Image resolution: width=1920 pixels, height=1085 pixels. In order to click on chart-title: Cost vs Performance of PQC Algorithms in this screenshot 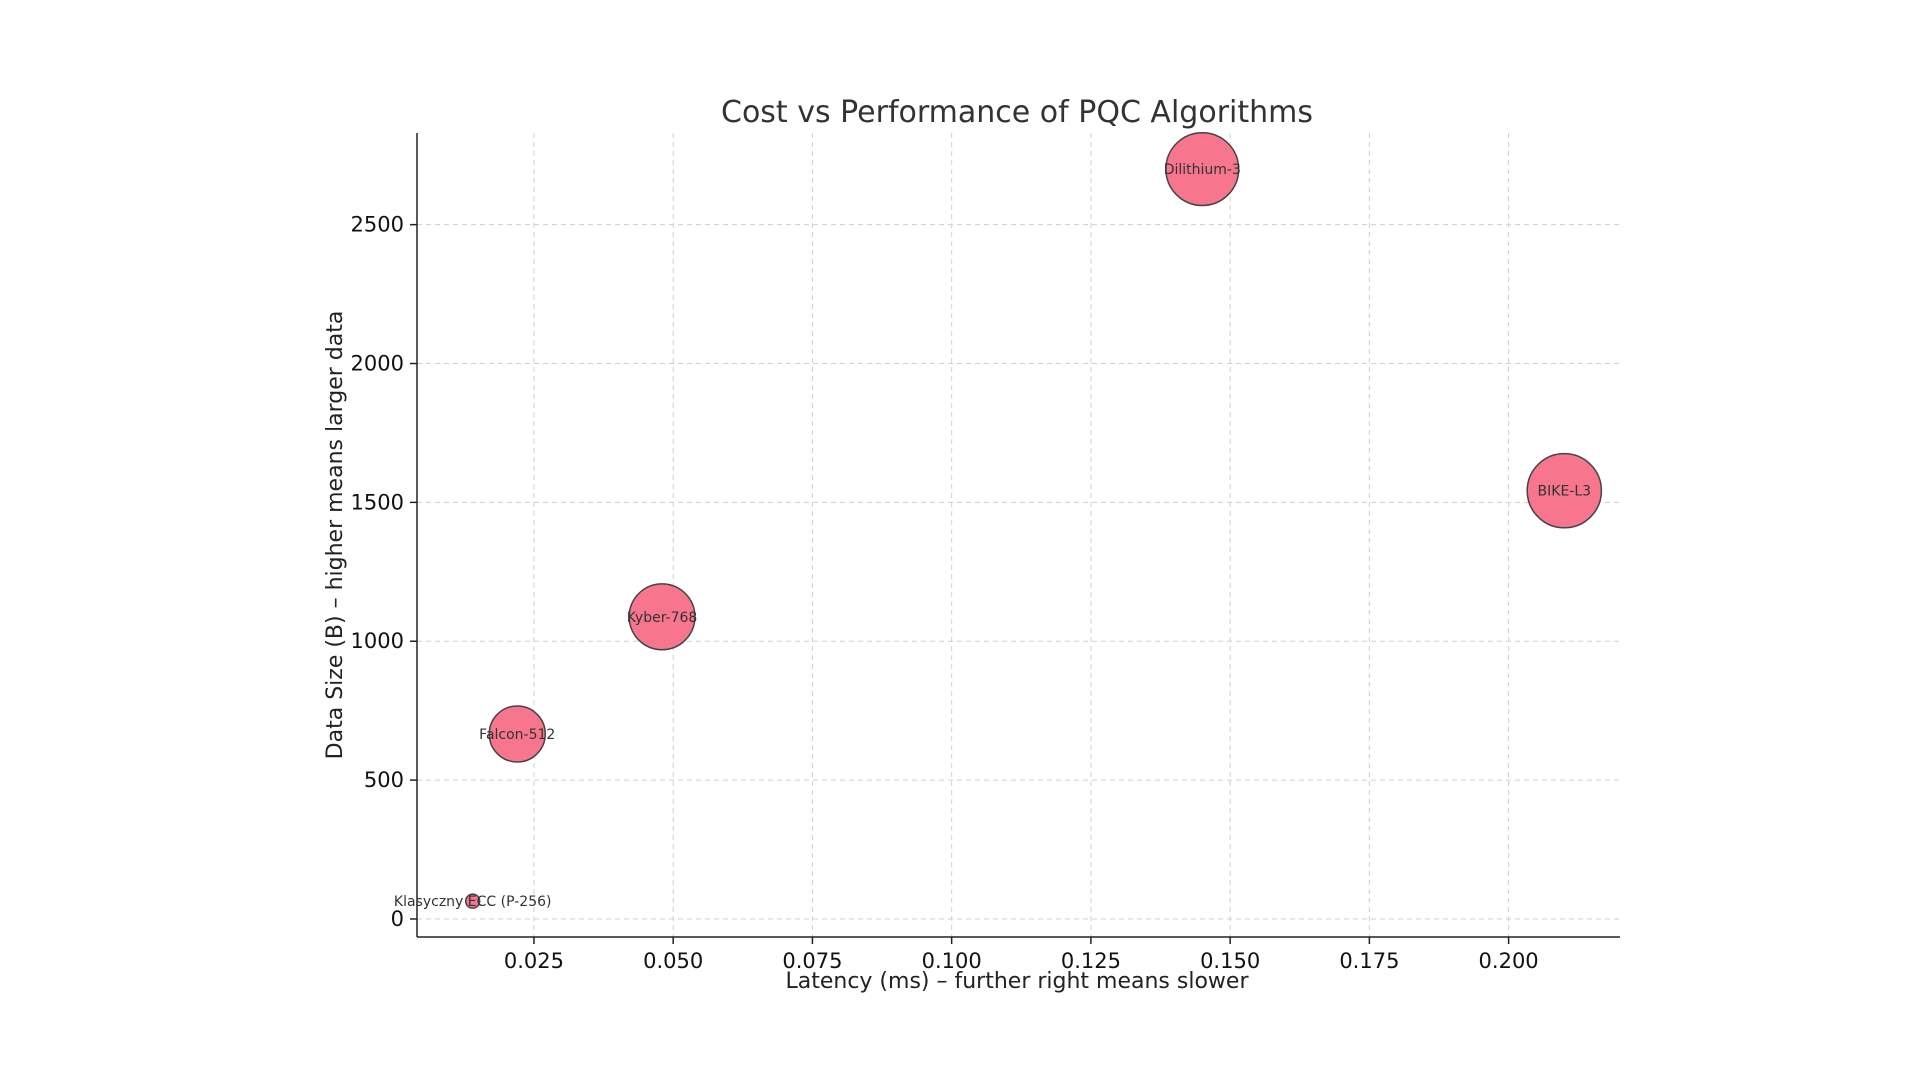, I will do `click(1017, 112)`.